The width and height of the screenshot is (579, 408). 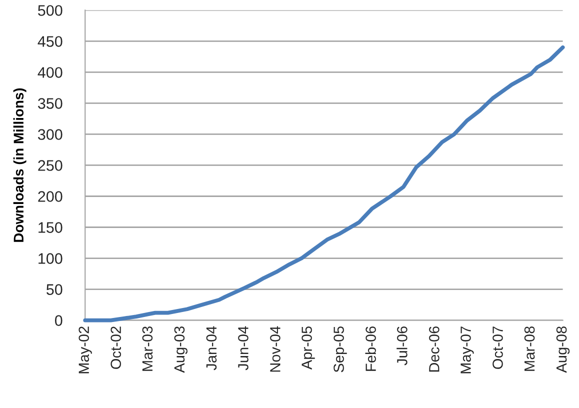 What do you see at coordinates (50, 134) in the screenshot?
I see `y-tick-label: 300` at bounding box center [50, 134].